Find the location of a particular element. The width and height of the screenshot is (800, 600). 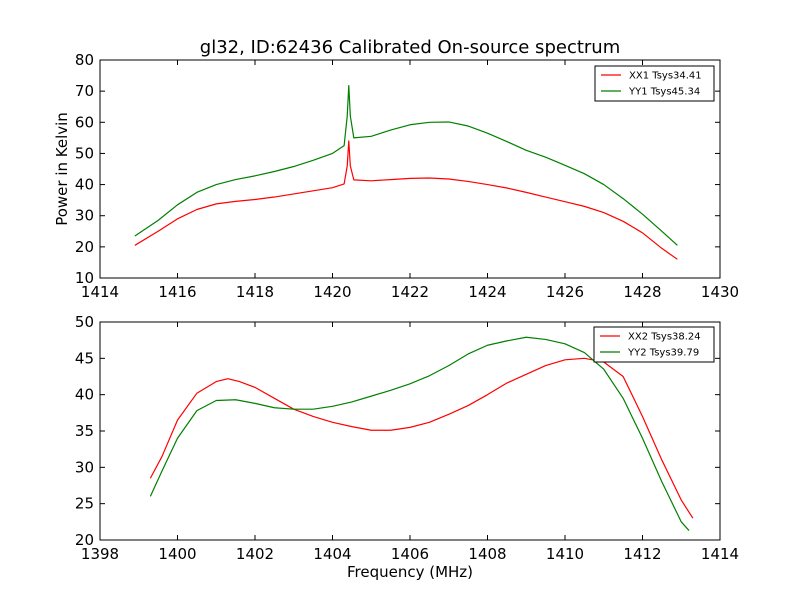

top-legend-entry: XX1 Tsys34.41 is located at coordinates (665, 76).